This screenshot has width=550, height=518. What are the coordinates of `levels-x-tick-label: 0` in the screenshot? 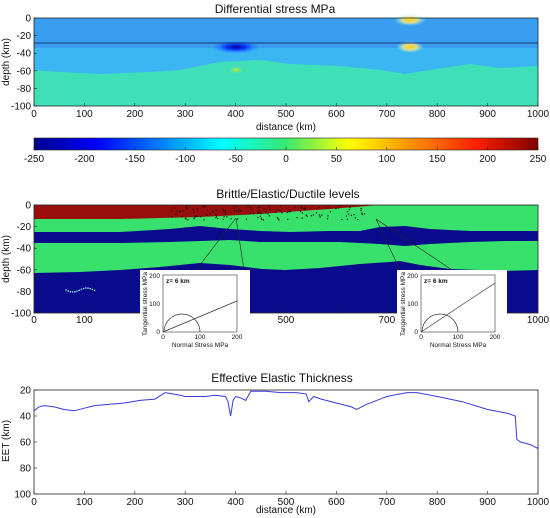 It's located at (34, 320).